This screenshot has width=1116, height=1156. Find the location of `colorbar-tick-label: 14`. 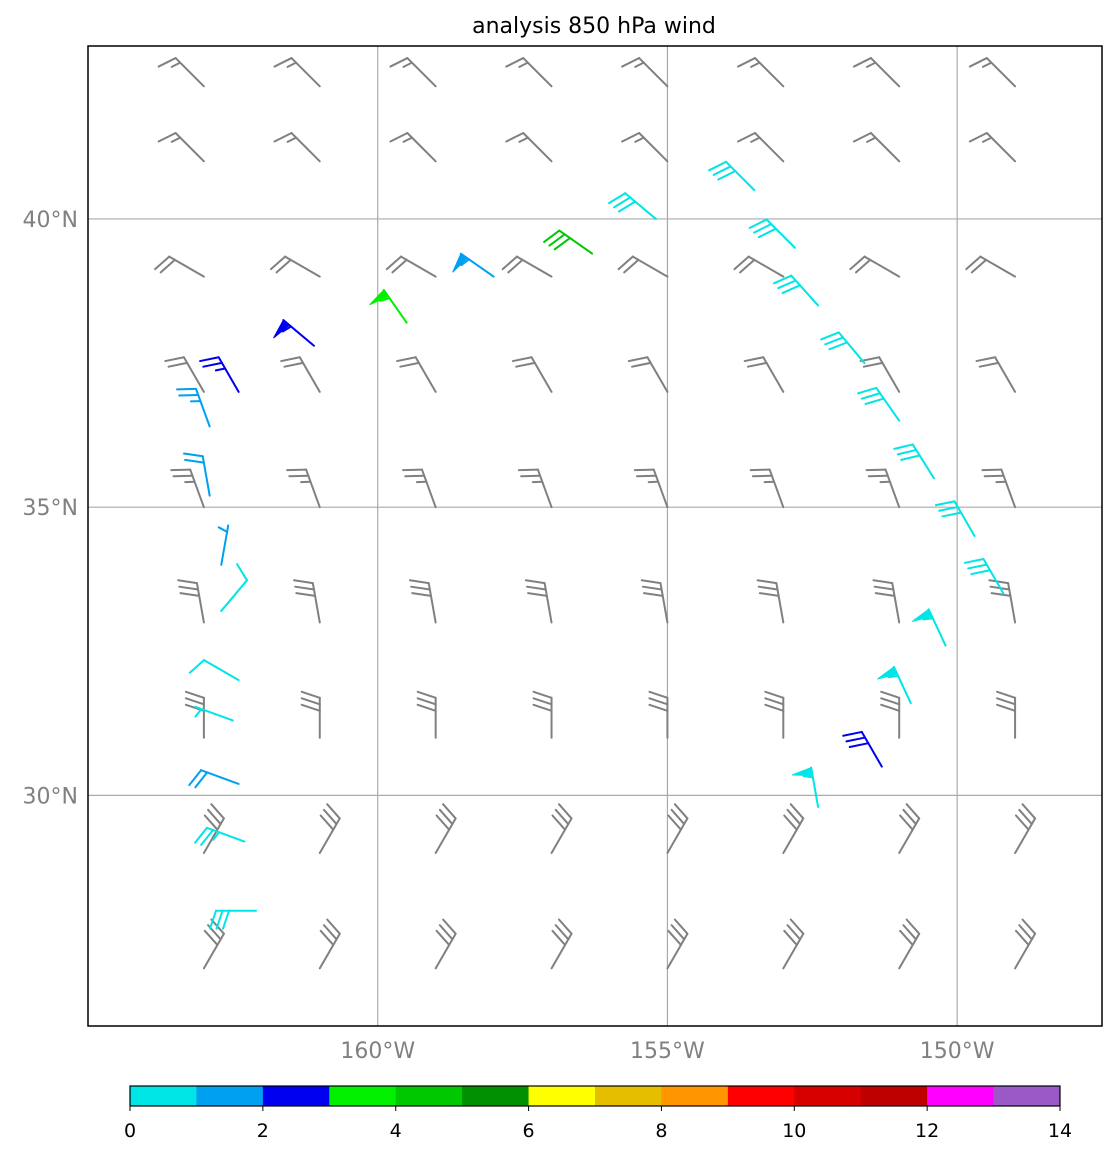

colorbar-tick-label: 14 is located at coordinates (1060, 1131).